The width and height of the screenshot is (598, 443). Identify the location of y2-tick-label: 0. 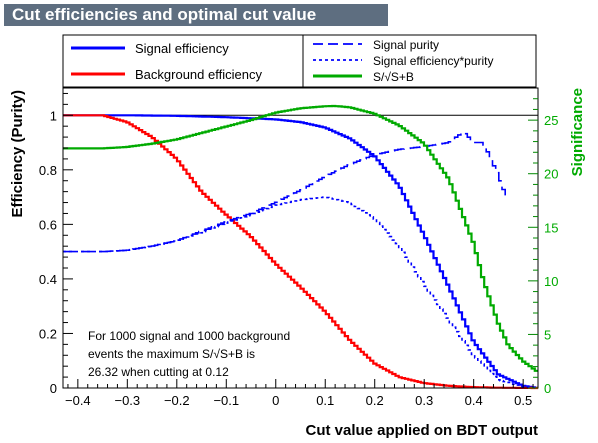
(547, 388).